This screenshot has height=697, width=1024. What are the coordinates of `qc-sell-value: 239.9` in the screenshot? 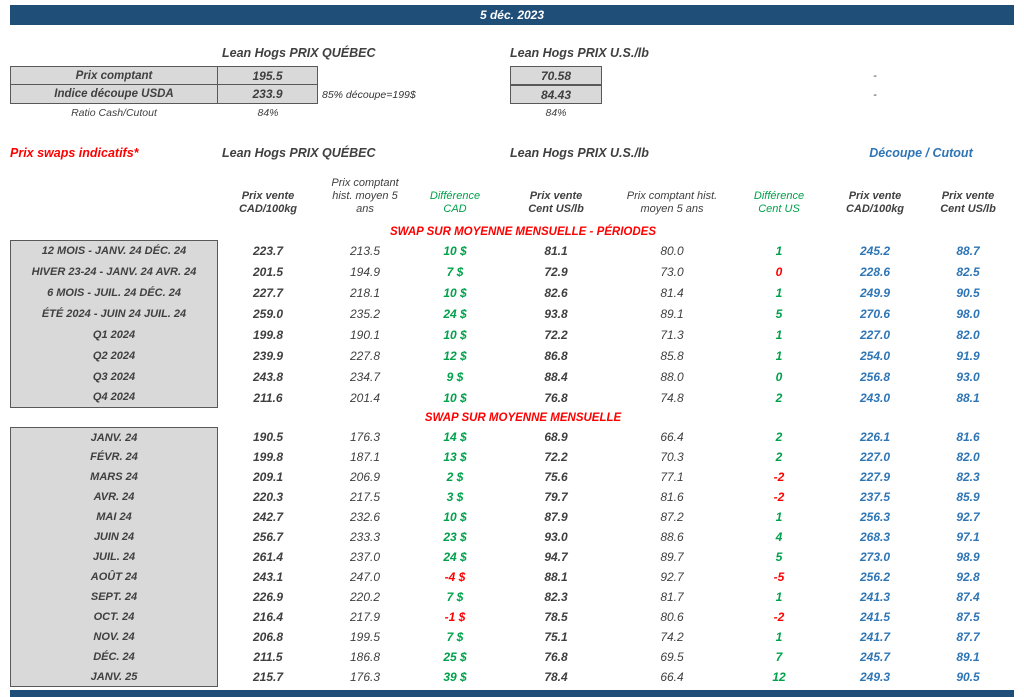 It's located at (268, 355).